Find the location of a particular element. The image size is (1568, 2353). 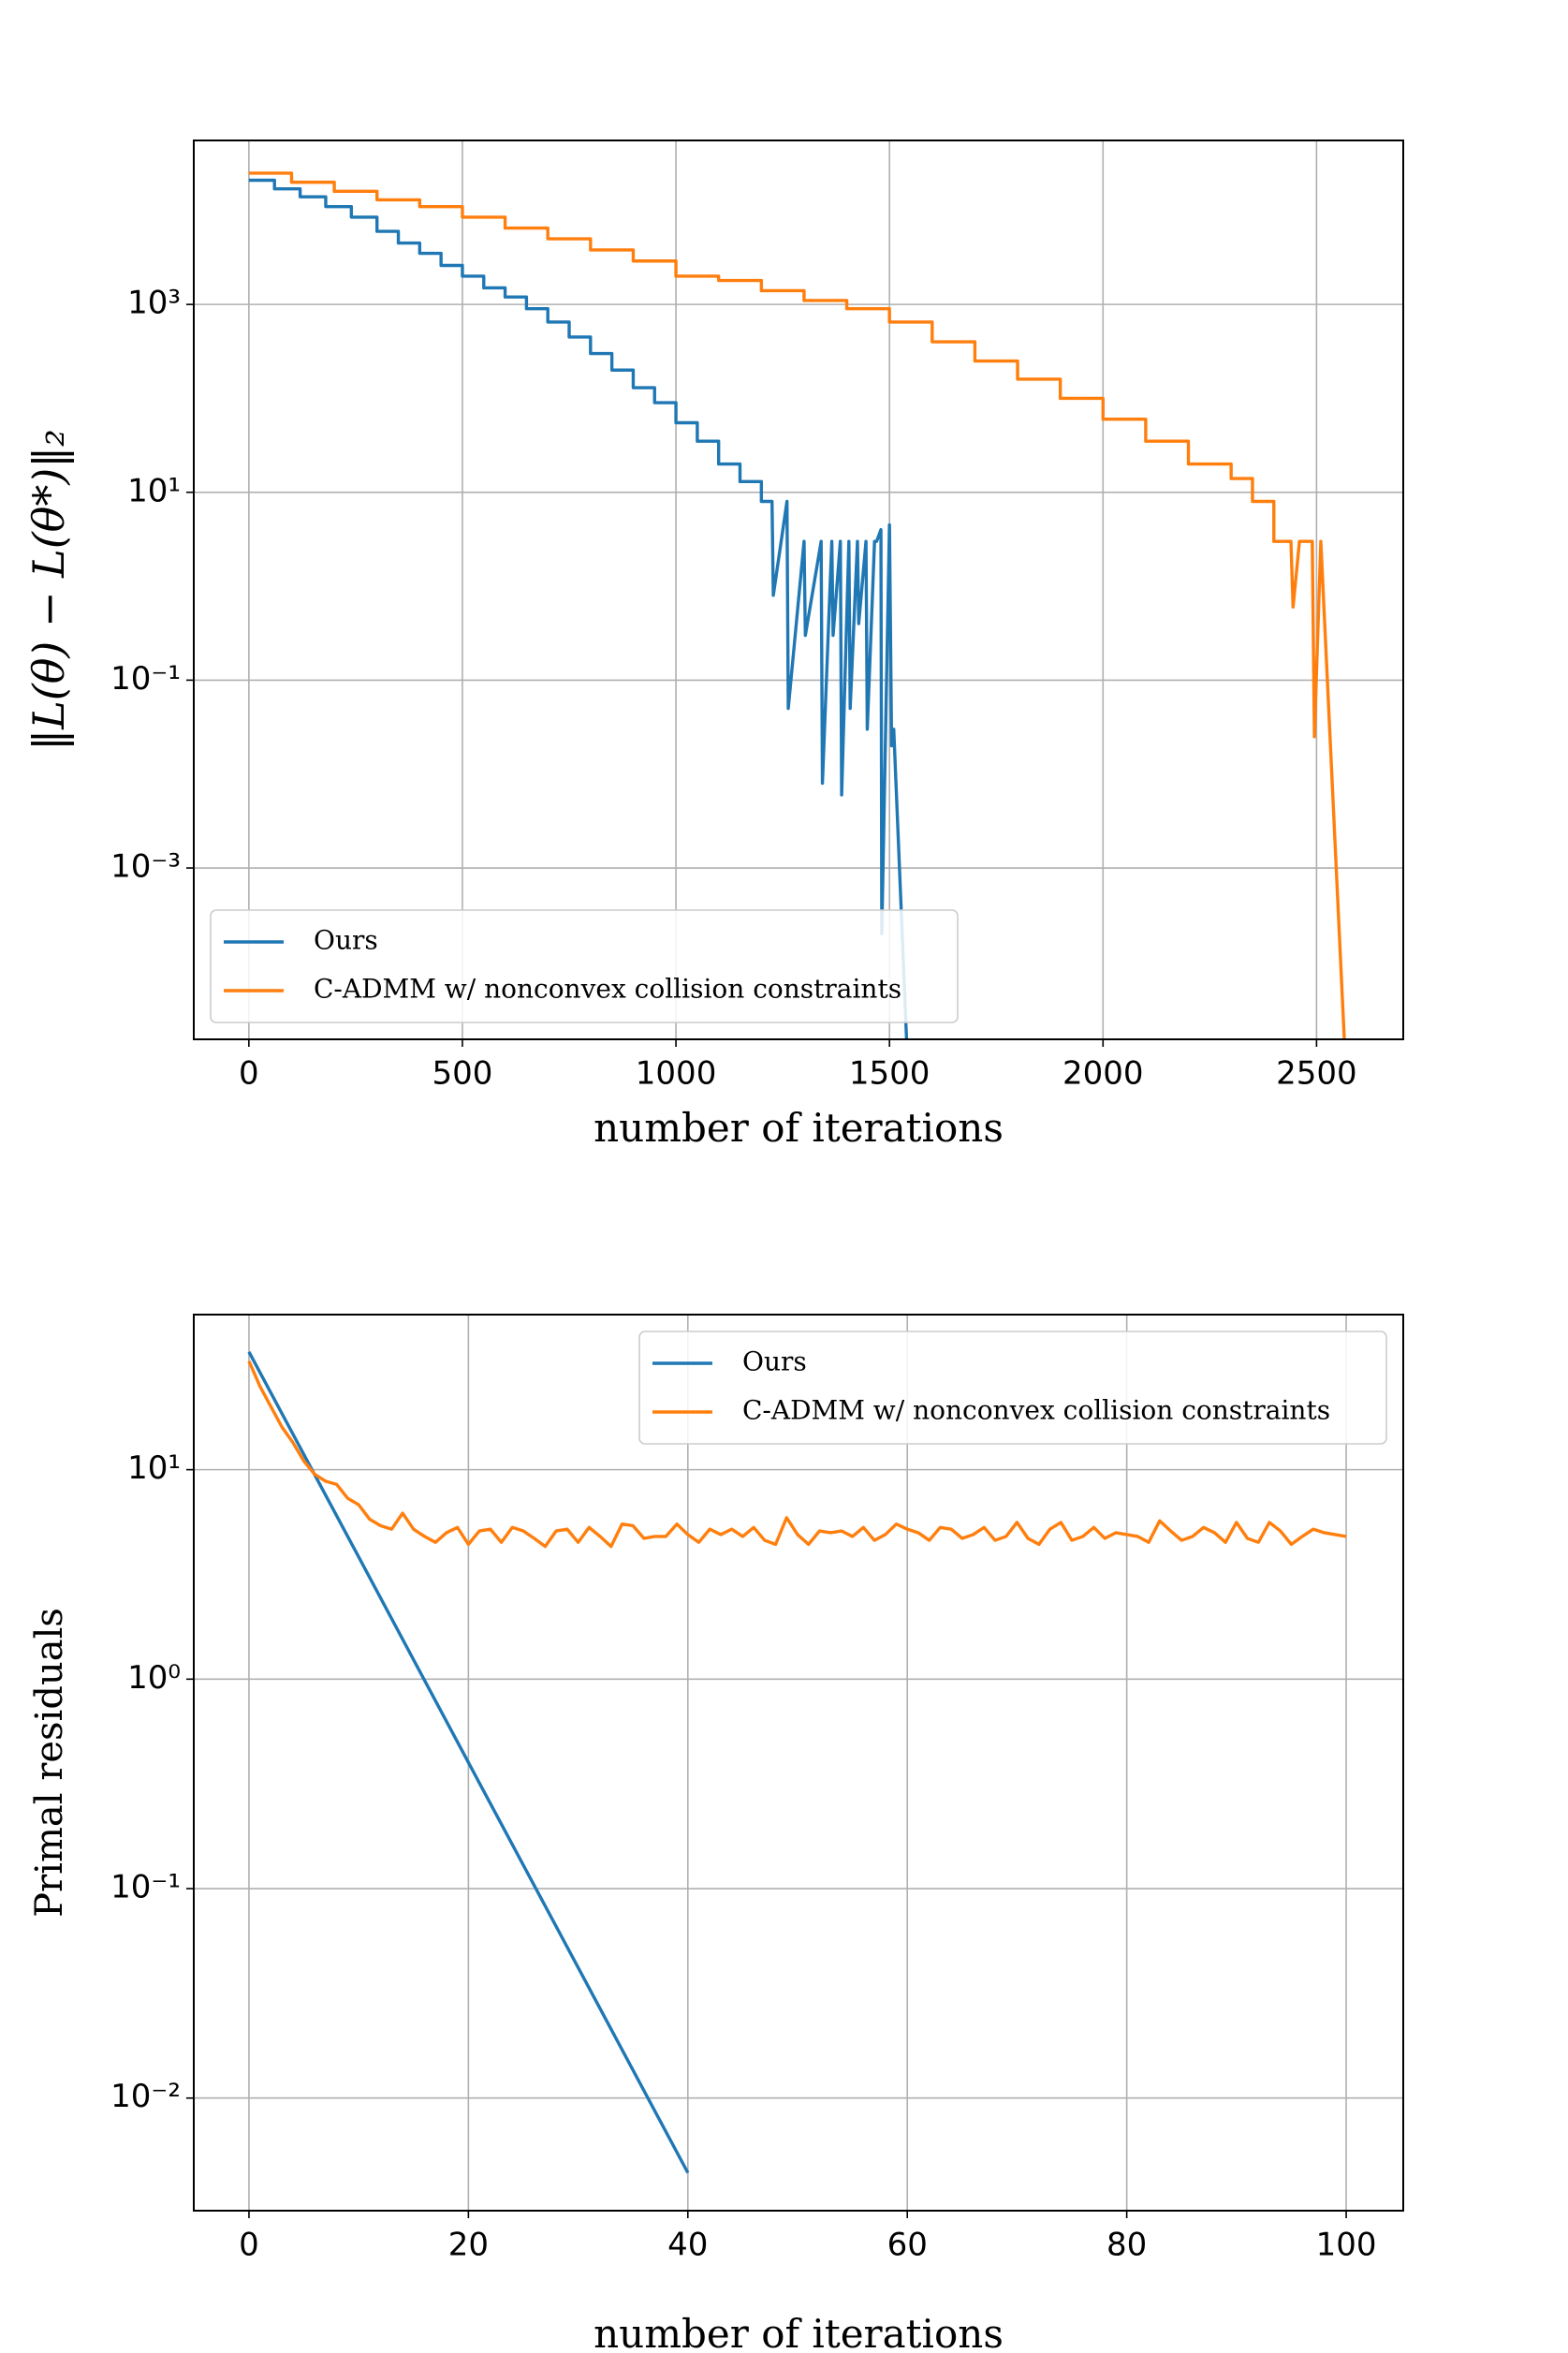

y-axis-label: ‖L(θ) − L(θ*)‖₂ is located at coordinates (49, 590).